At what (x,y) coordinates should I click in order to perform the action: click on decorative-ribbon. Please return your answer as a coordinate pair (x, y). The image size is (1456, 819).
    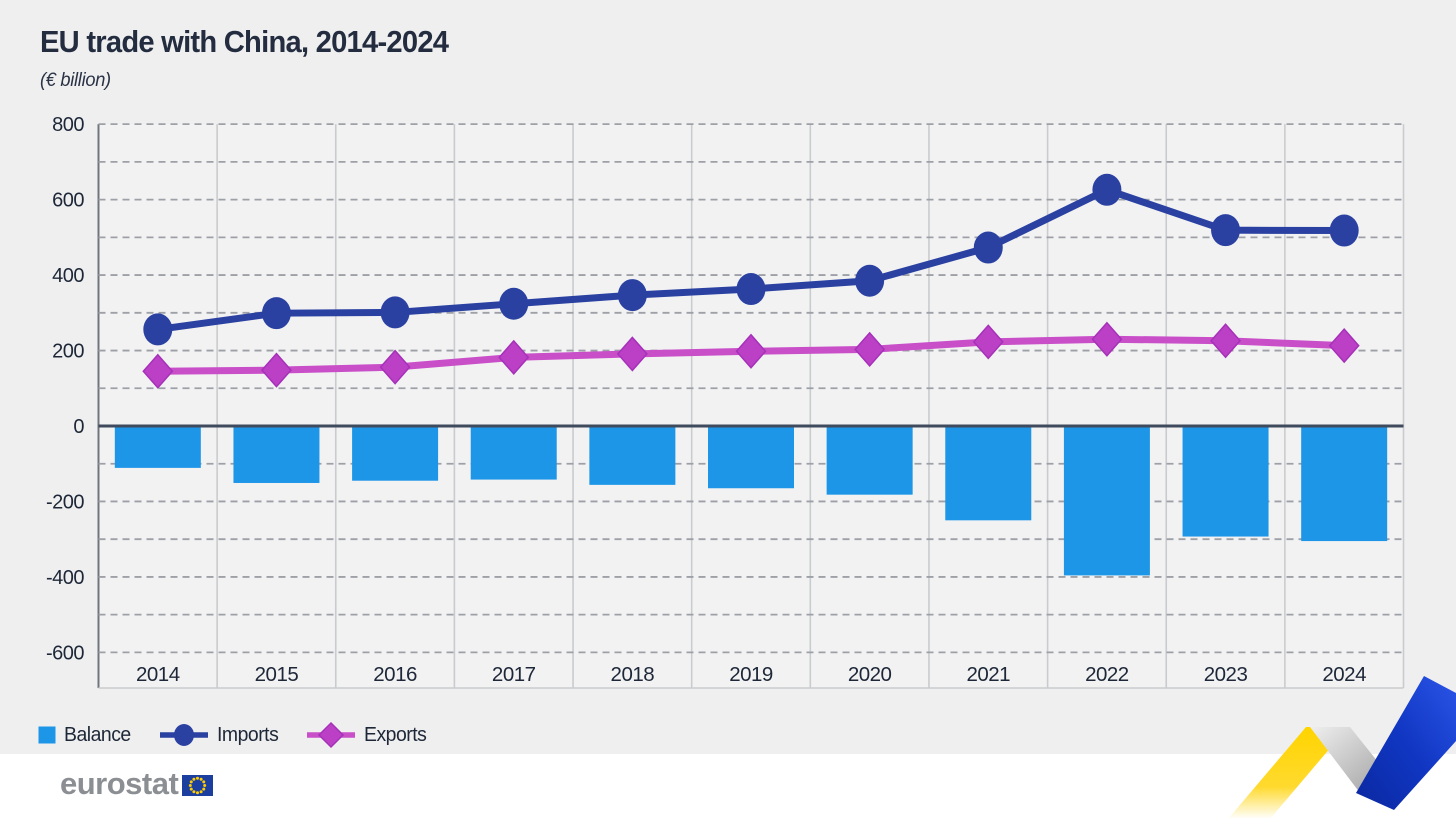
    Looking at the image, I should click on (1342, 747).